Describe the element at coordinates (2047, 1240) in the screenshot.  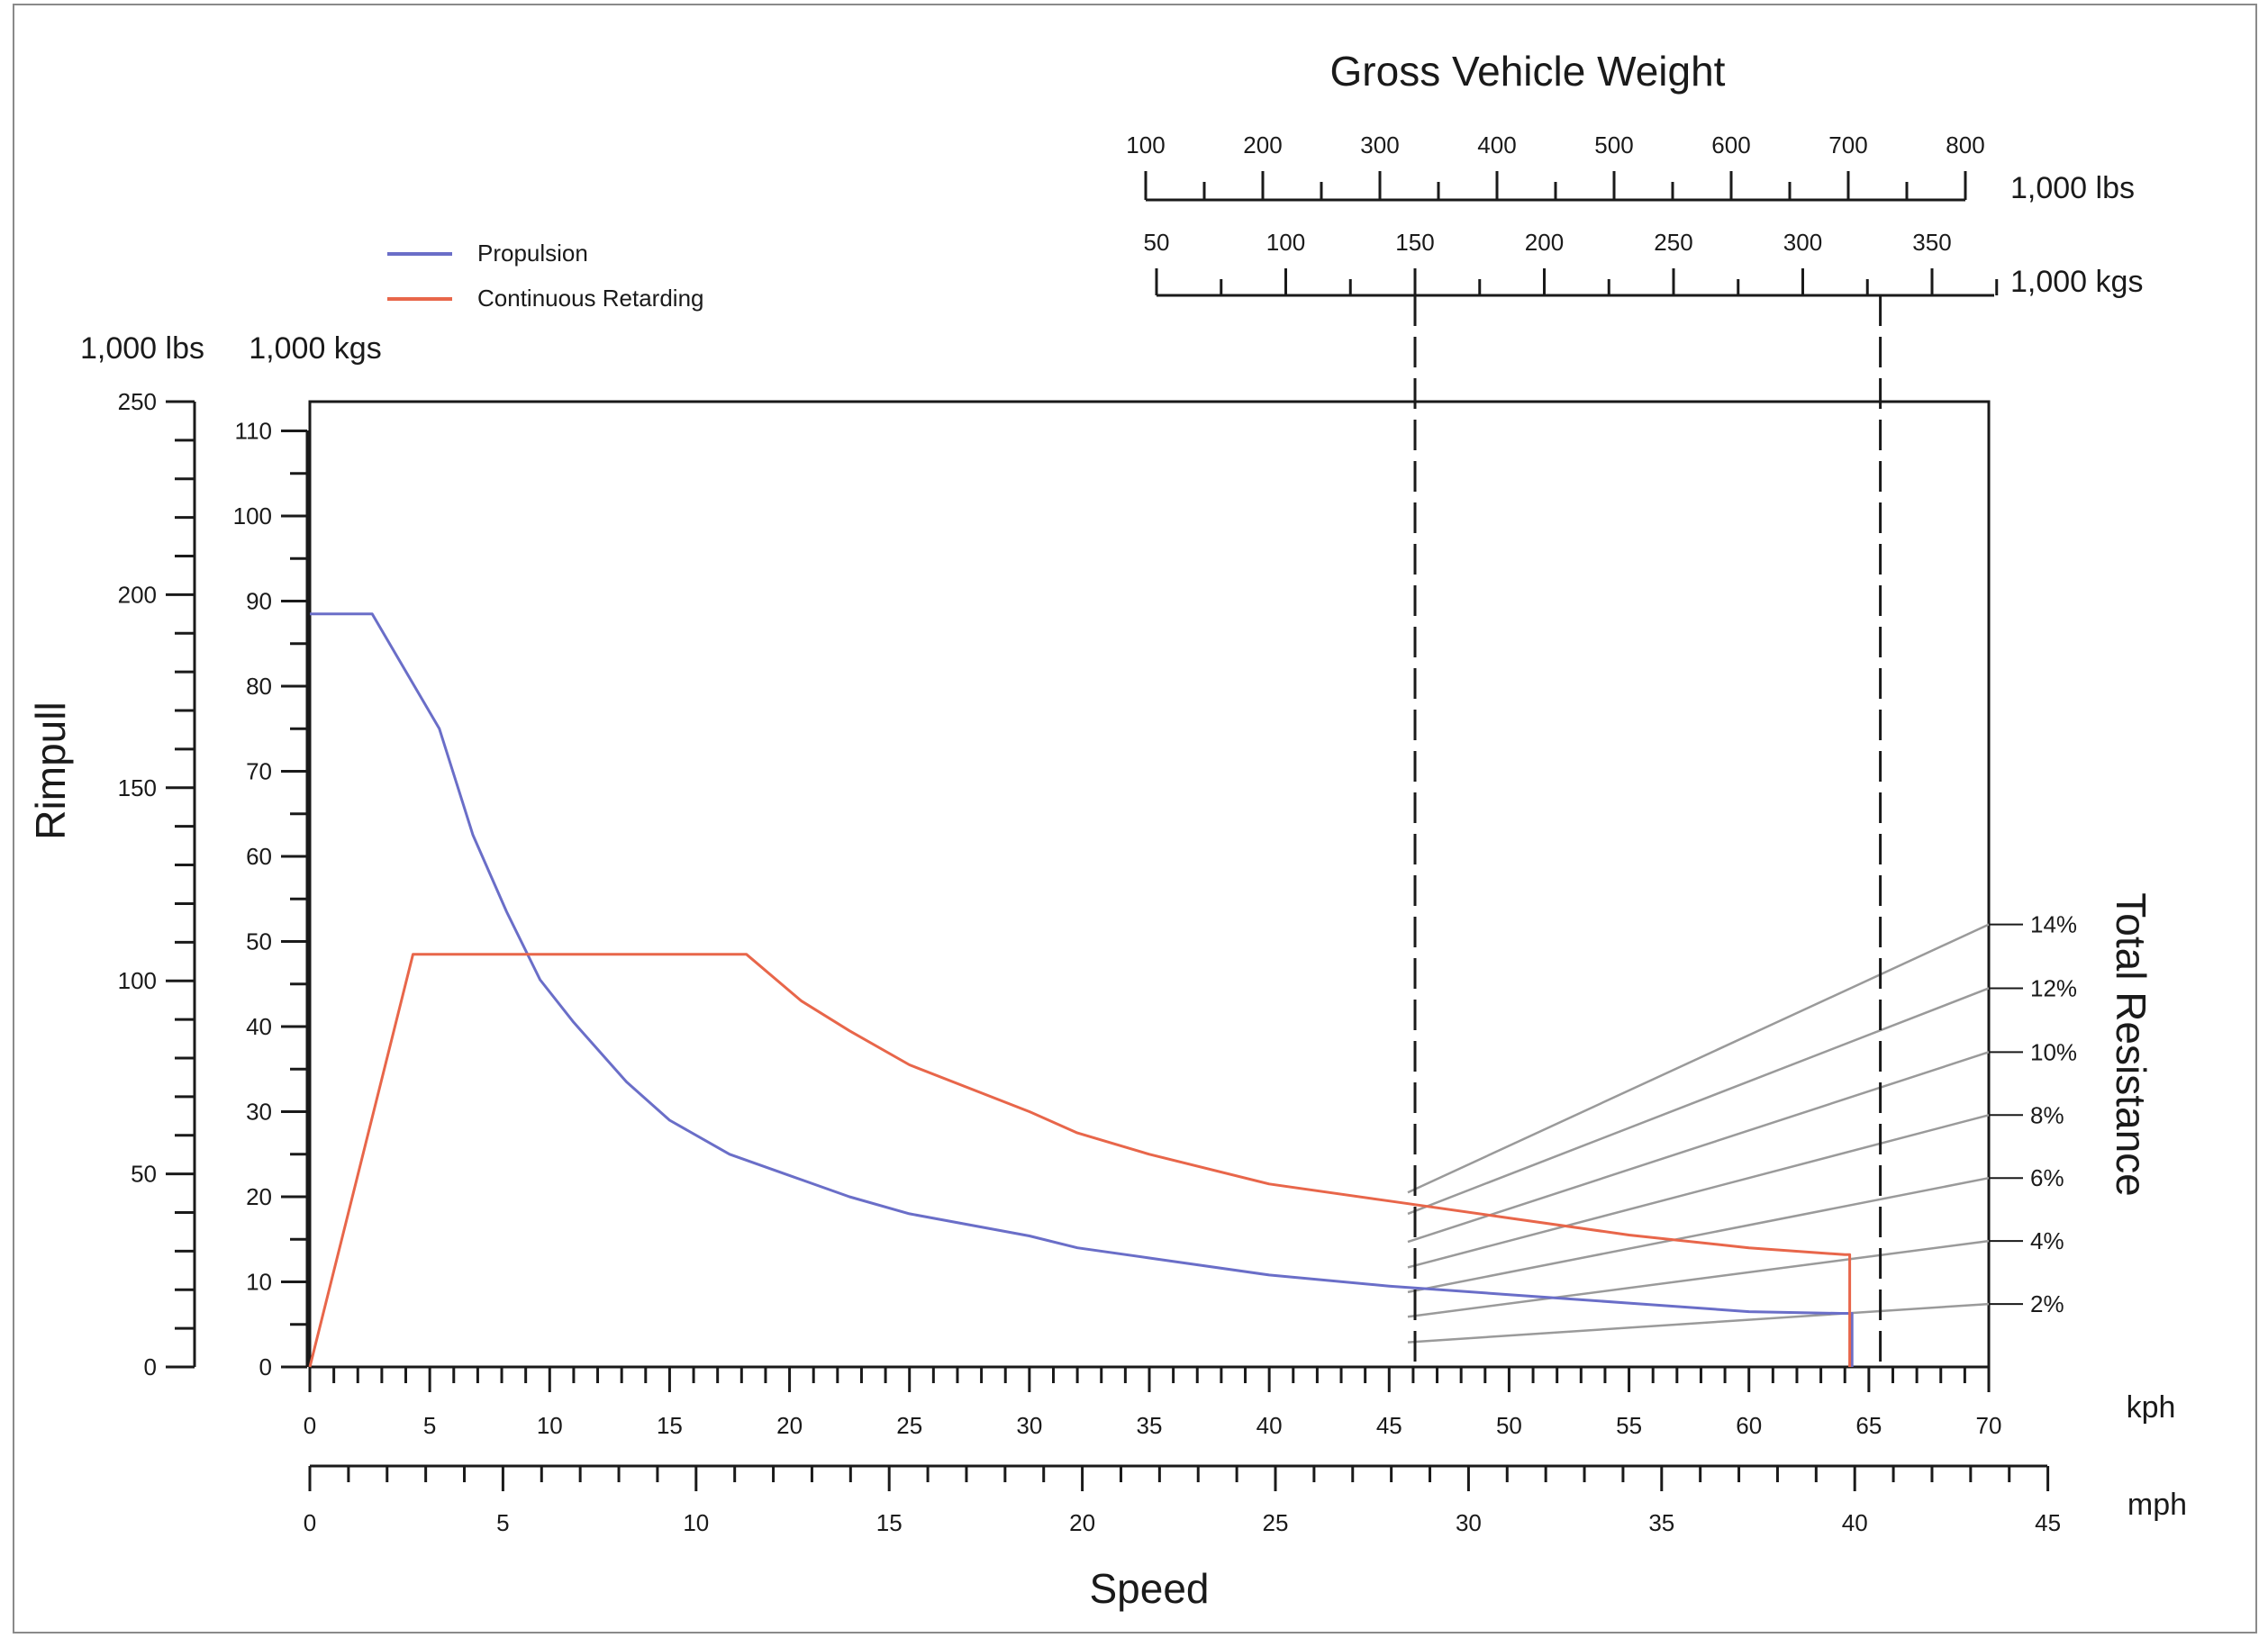
I see `resistance-label: 4%` at that location.